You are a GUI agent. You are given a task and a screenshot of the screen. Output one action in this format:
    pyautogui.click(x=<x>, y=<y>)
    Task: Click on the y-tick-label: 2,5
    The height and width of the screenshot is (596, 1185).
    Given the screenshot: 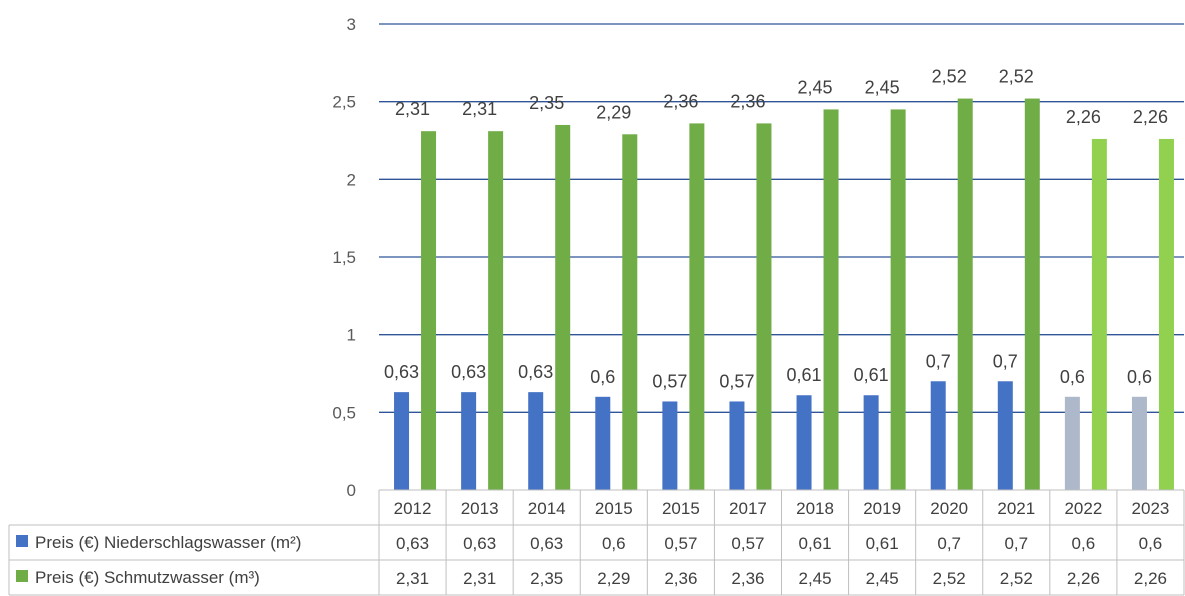 What is the action you would take?
    pyautogui.click(x=344, y=102)
    